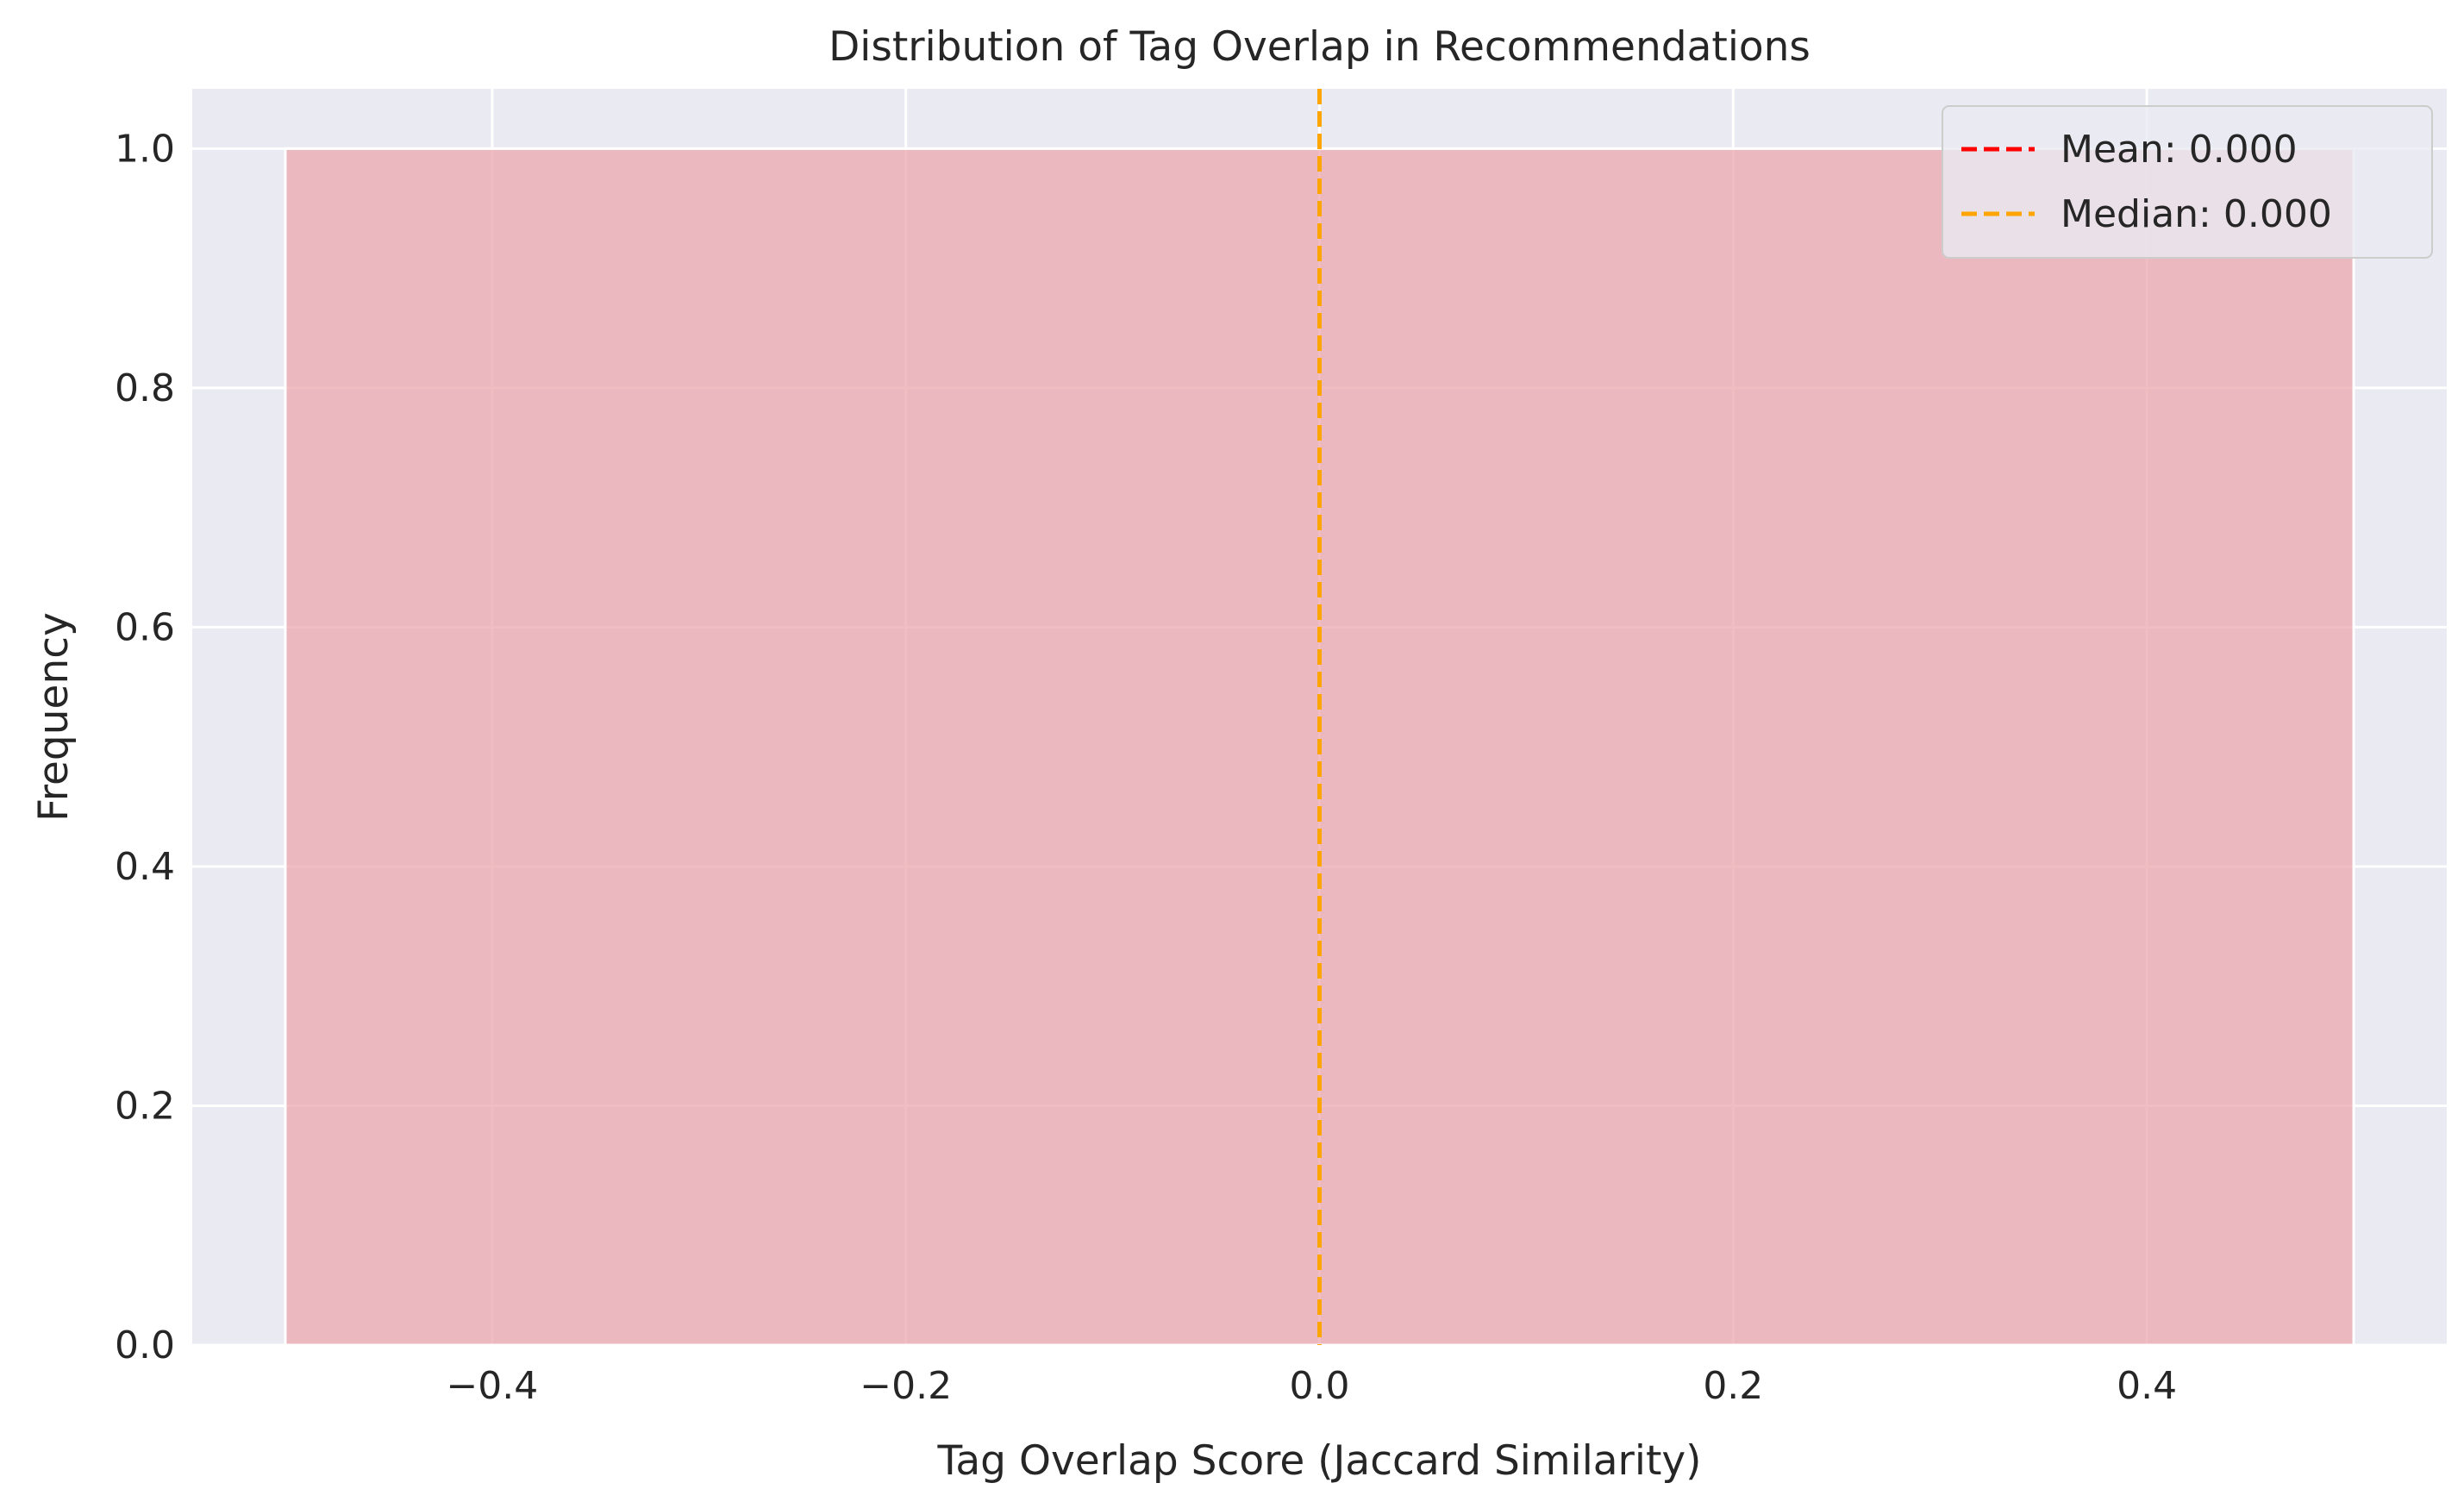  Describe the element at coordinates (145, 627) in the screenshot. I see `y-tick-label: 0.6` at that location.